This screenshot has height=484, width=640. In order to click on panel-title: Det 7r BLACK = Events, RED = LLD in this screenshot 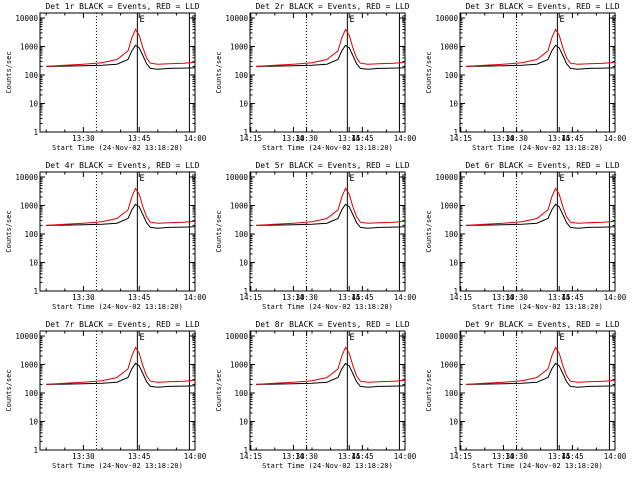, I will do `click(122, 324)`.